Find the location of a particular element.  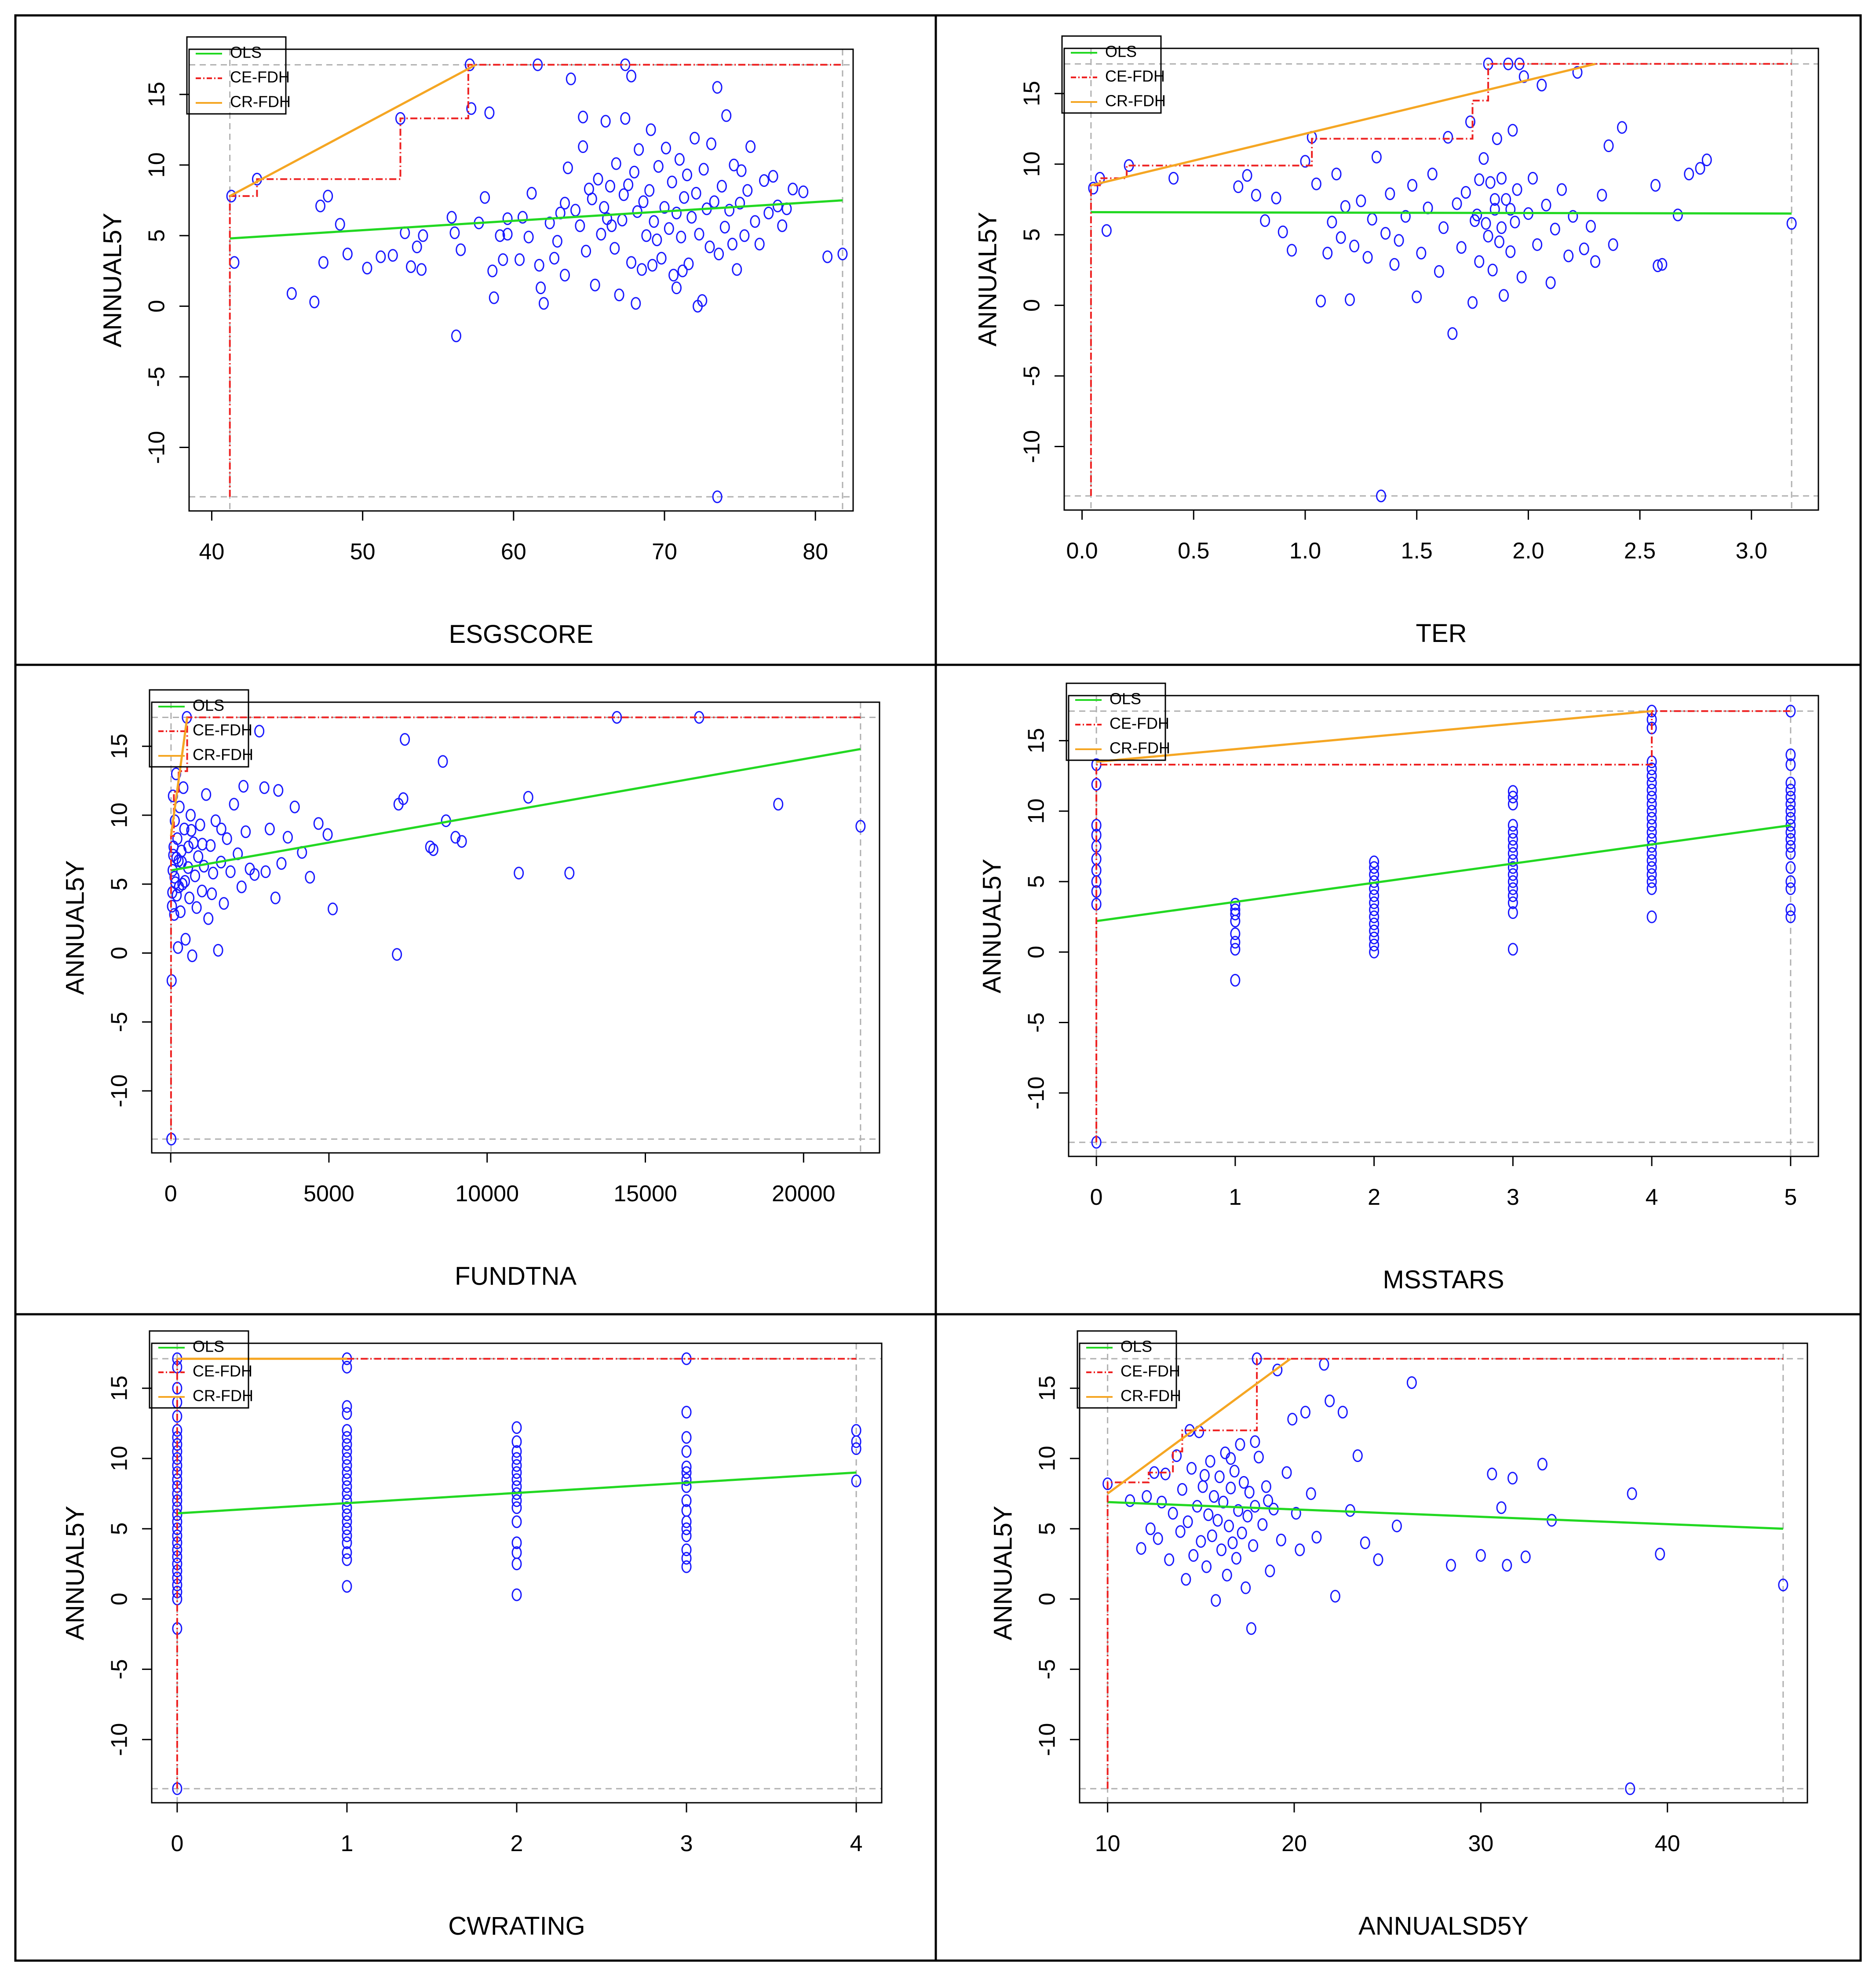

x-axis-label: TER is located at coordinates (1441, 633).